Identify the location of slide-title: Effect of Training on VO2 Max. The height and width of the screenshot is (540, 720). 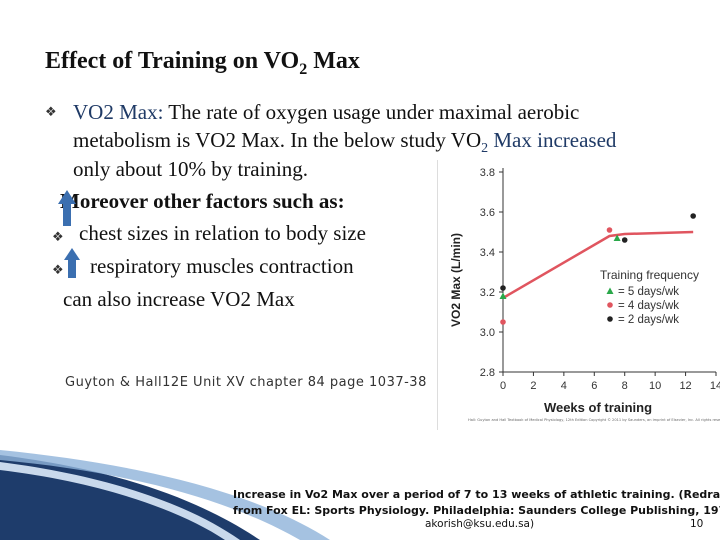
(202, 63).